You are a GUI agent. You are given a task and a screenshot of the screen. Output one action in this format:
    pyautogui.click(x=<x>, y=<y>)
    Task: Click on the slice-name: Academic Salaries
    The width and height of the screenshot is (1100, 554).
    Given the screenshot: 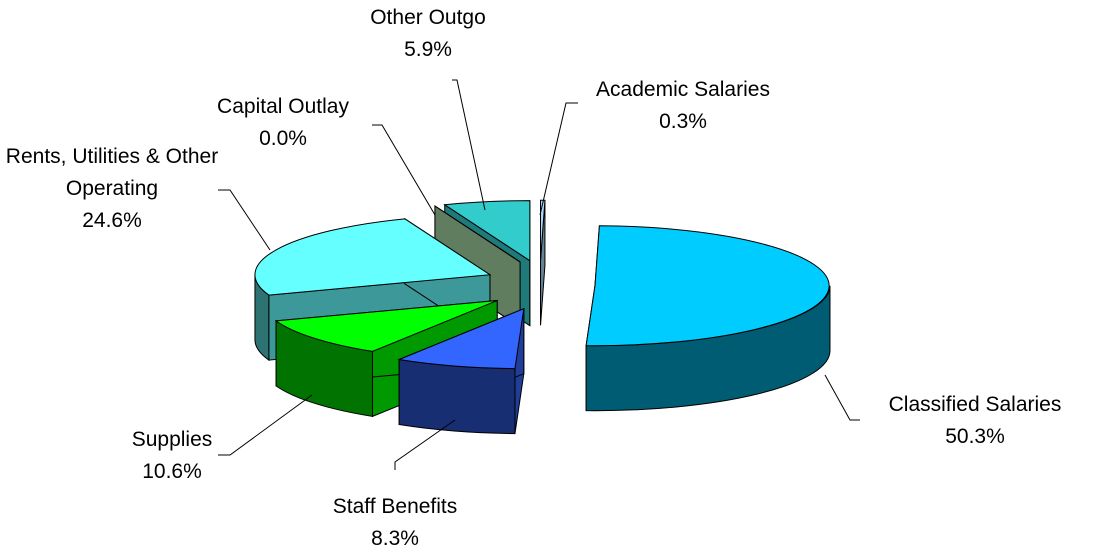 What is the action you would take?
    pyautogui.click(x=683, y=89)
    